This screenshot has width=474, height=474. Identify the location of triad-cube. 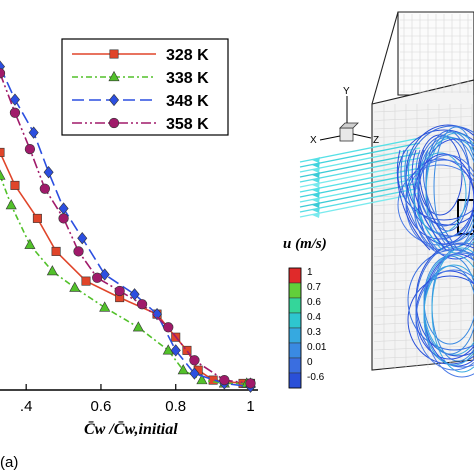
(346, 134).